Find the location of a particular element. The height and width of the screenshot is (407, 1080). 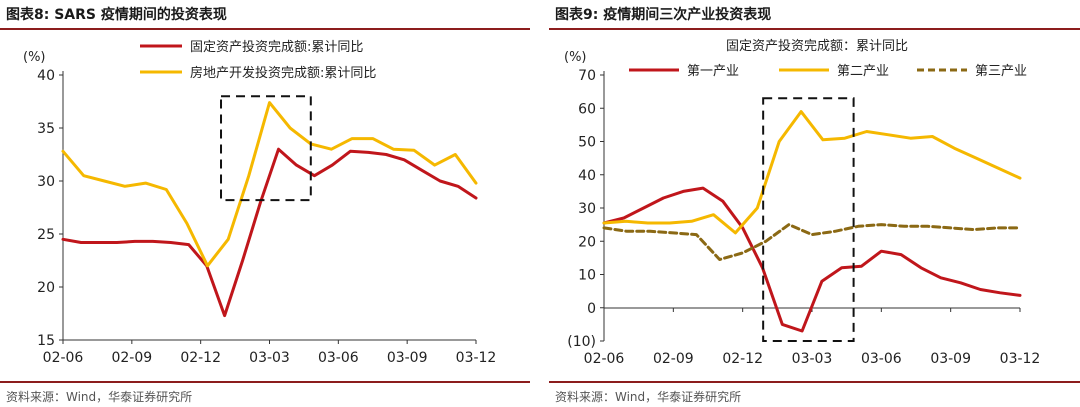

right-source-bar: 资料来源：Wind，华泰证券研究所 is located at coordinates (814, 394).